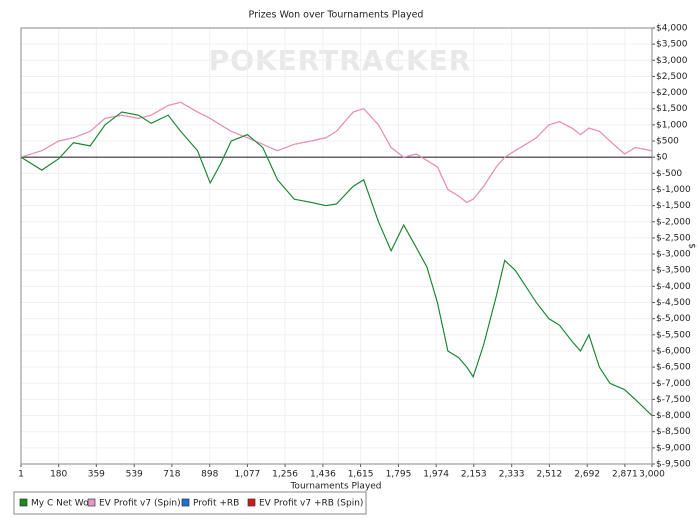 This screenshot has width=700, height=525. I want to click on y-tick-label: $0, so click(662, 158).